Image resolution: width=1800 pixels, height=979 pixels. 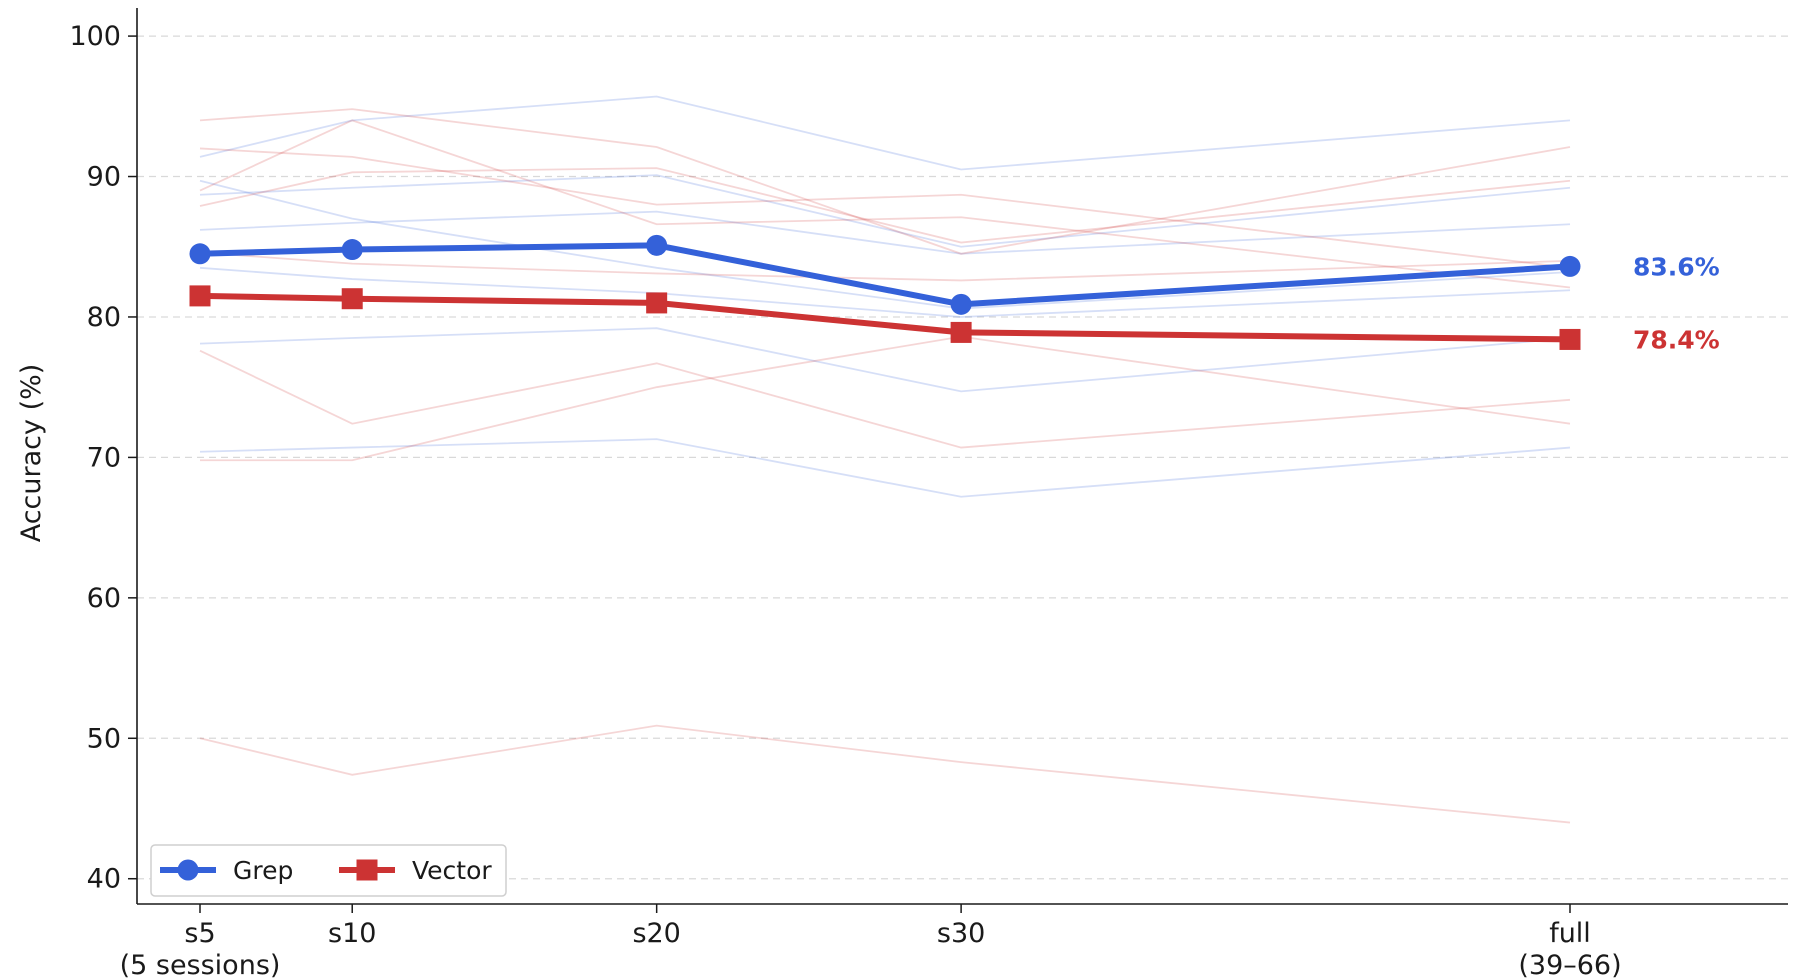 What do you see at coordinates (1569, 964) in the screenshot?
I see `x-tick-label: (39–66)` at bounding box center [1569, 964].